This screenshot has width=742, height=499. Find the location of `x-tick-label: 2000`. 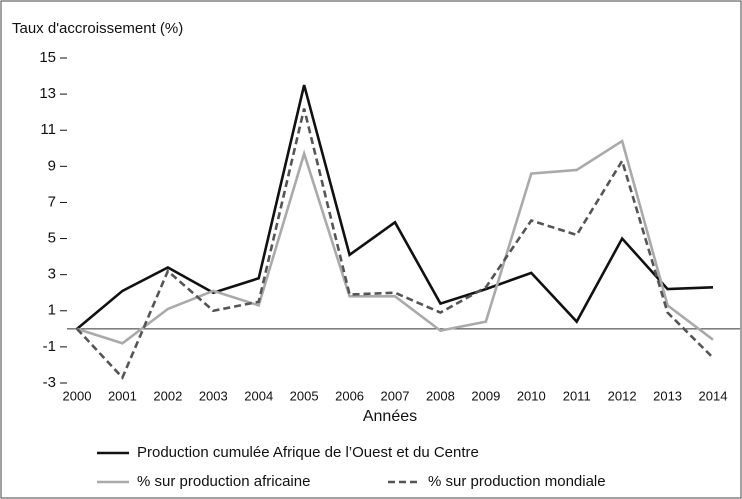

x-tick-label: 2000 is located at coordinates (77, 395).